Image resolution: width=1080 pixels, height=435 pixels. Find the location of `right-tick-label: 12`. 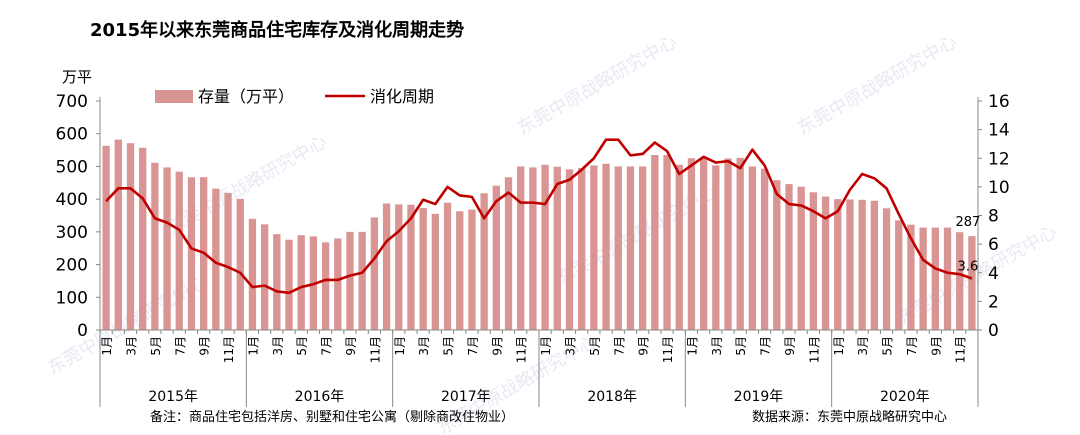

right-tick-label: 12 is located at coordinates (999, 159).